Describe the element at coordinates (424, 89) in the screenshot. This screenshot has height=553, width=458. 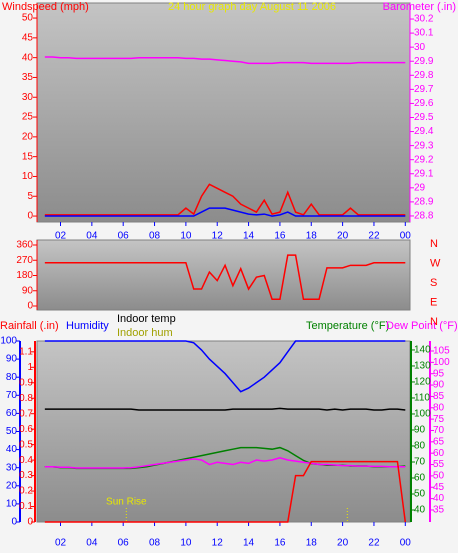
I see `y-tick-label: 29.7` at that location.